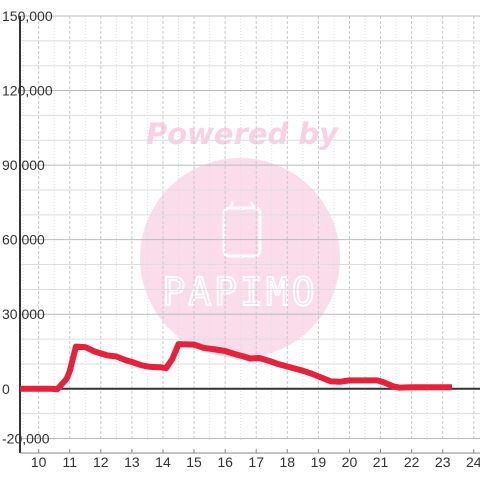 This screenshot has height=480, width=480. I want to click on series-layer, so click(236, 367).